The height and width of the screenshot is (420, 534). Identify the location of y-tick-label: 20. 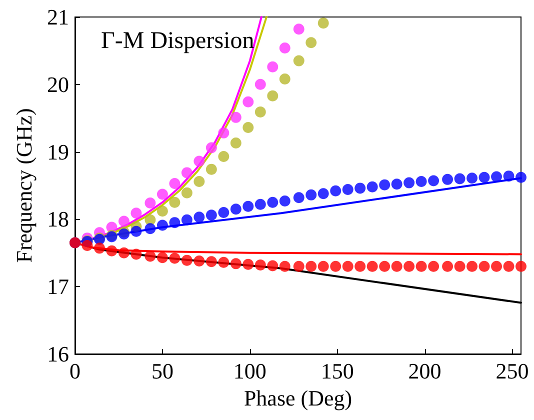
(58, 84).